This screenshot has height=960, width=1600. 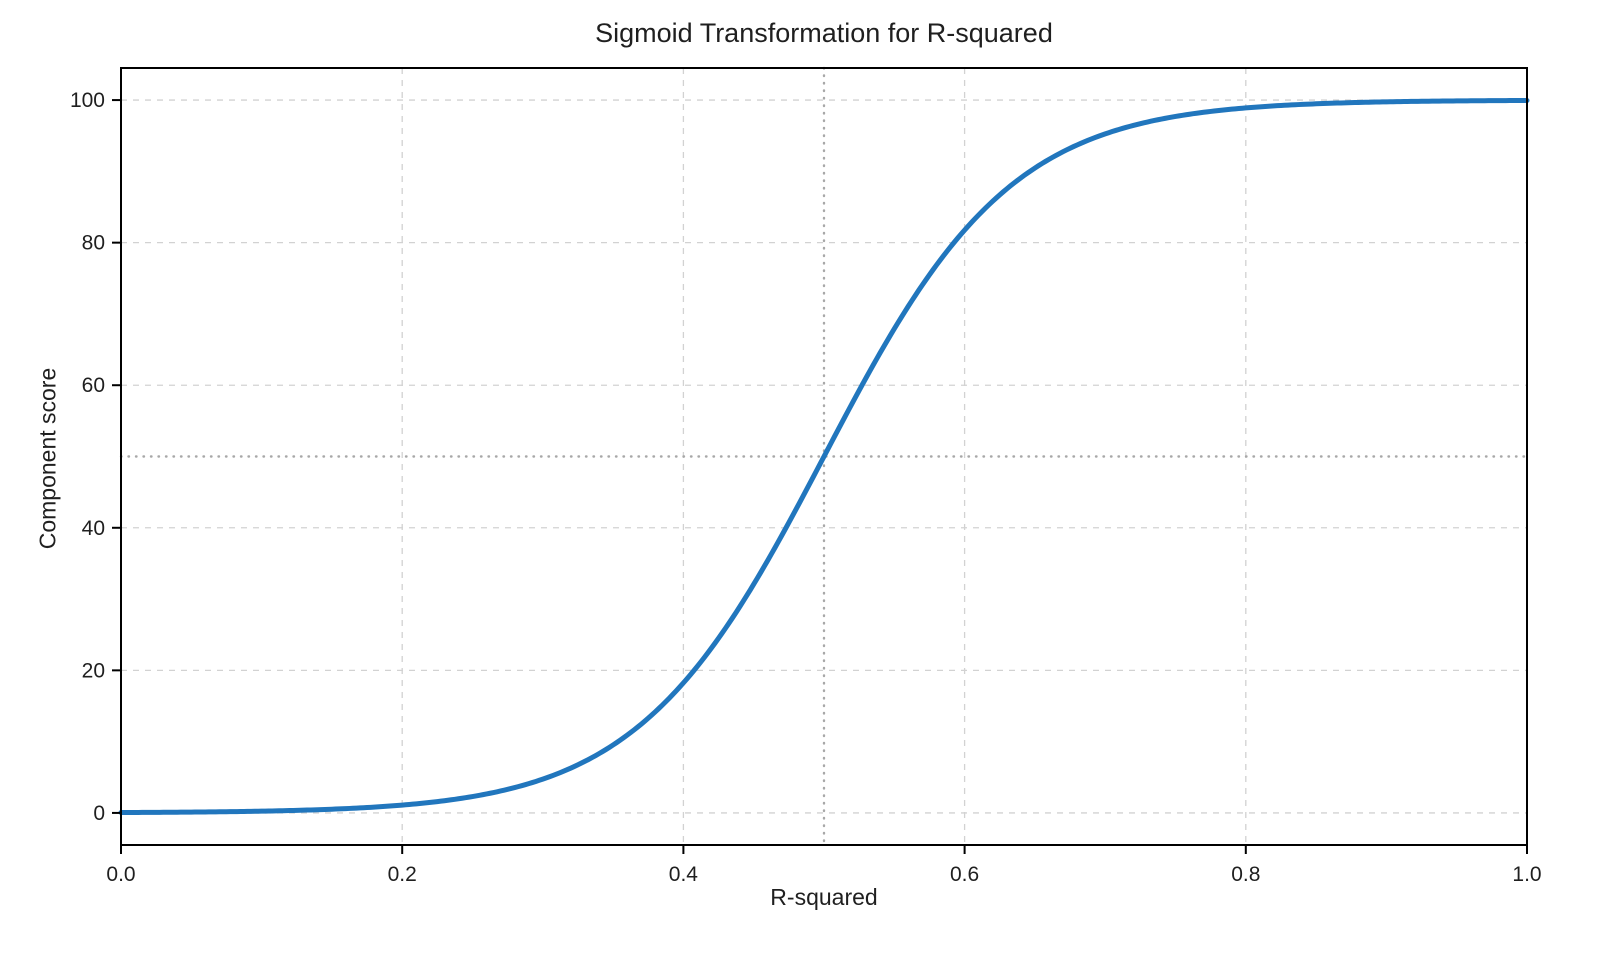 What do you see at coordinates (1245, 874) in the screenshot?
I see `x-tick-label: 0.8` at bounding box center [1245, 874].